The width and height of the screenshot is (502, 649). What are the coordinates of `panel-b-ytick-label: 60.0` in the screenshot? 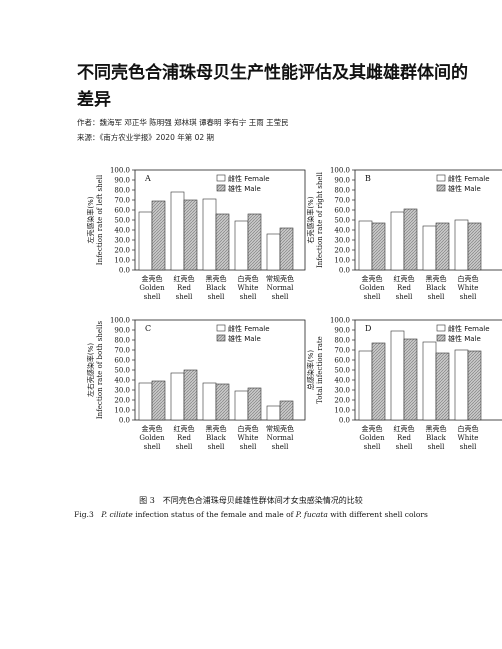 It's located at (342, 211).